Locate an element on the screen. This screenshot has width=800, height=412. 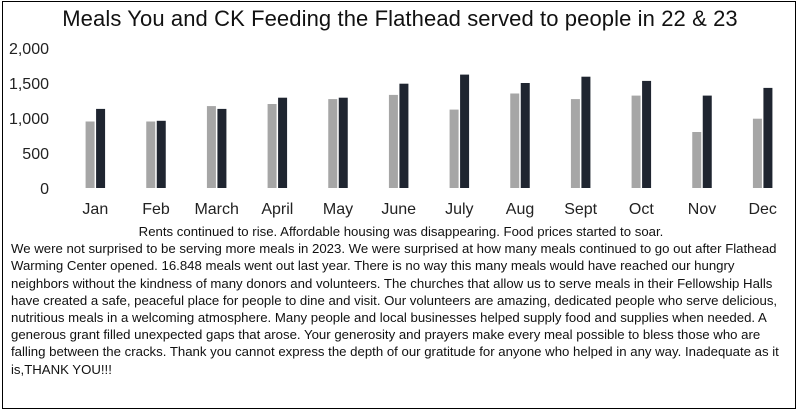
x-tick-label: Nov is located at coordinates (702, 209).